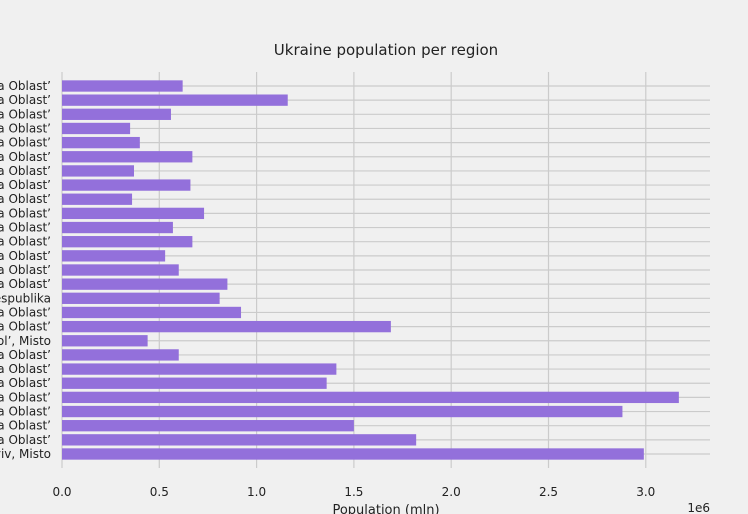 Image resolution: width=748 pixels, height=514 pixels. I want to click on x-tick-label: 2.5, so click(548, 492).